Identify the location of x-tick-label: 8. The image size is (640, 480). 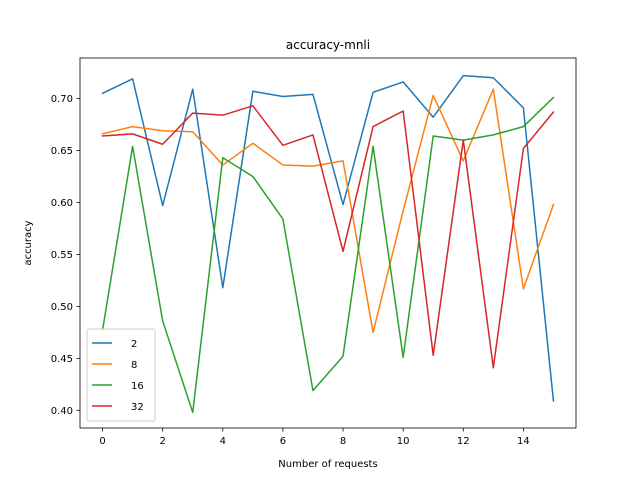
(343, 441).